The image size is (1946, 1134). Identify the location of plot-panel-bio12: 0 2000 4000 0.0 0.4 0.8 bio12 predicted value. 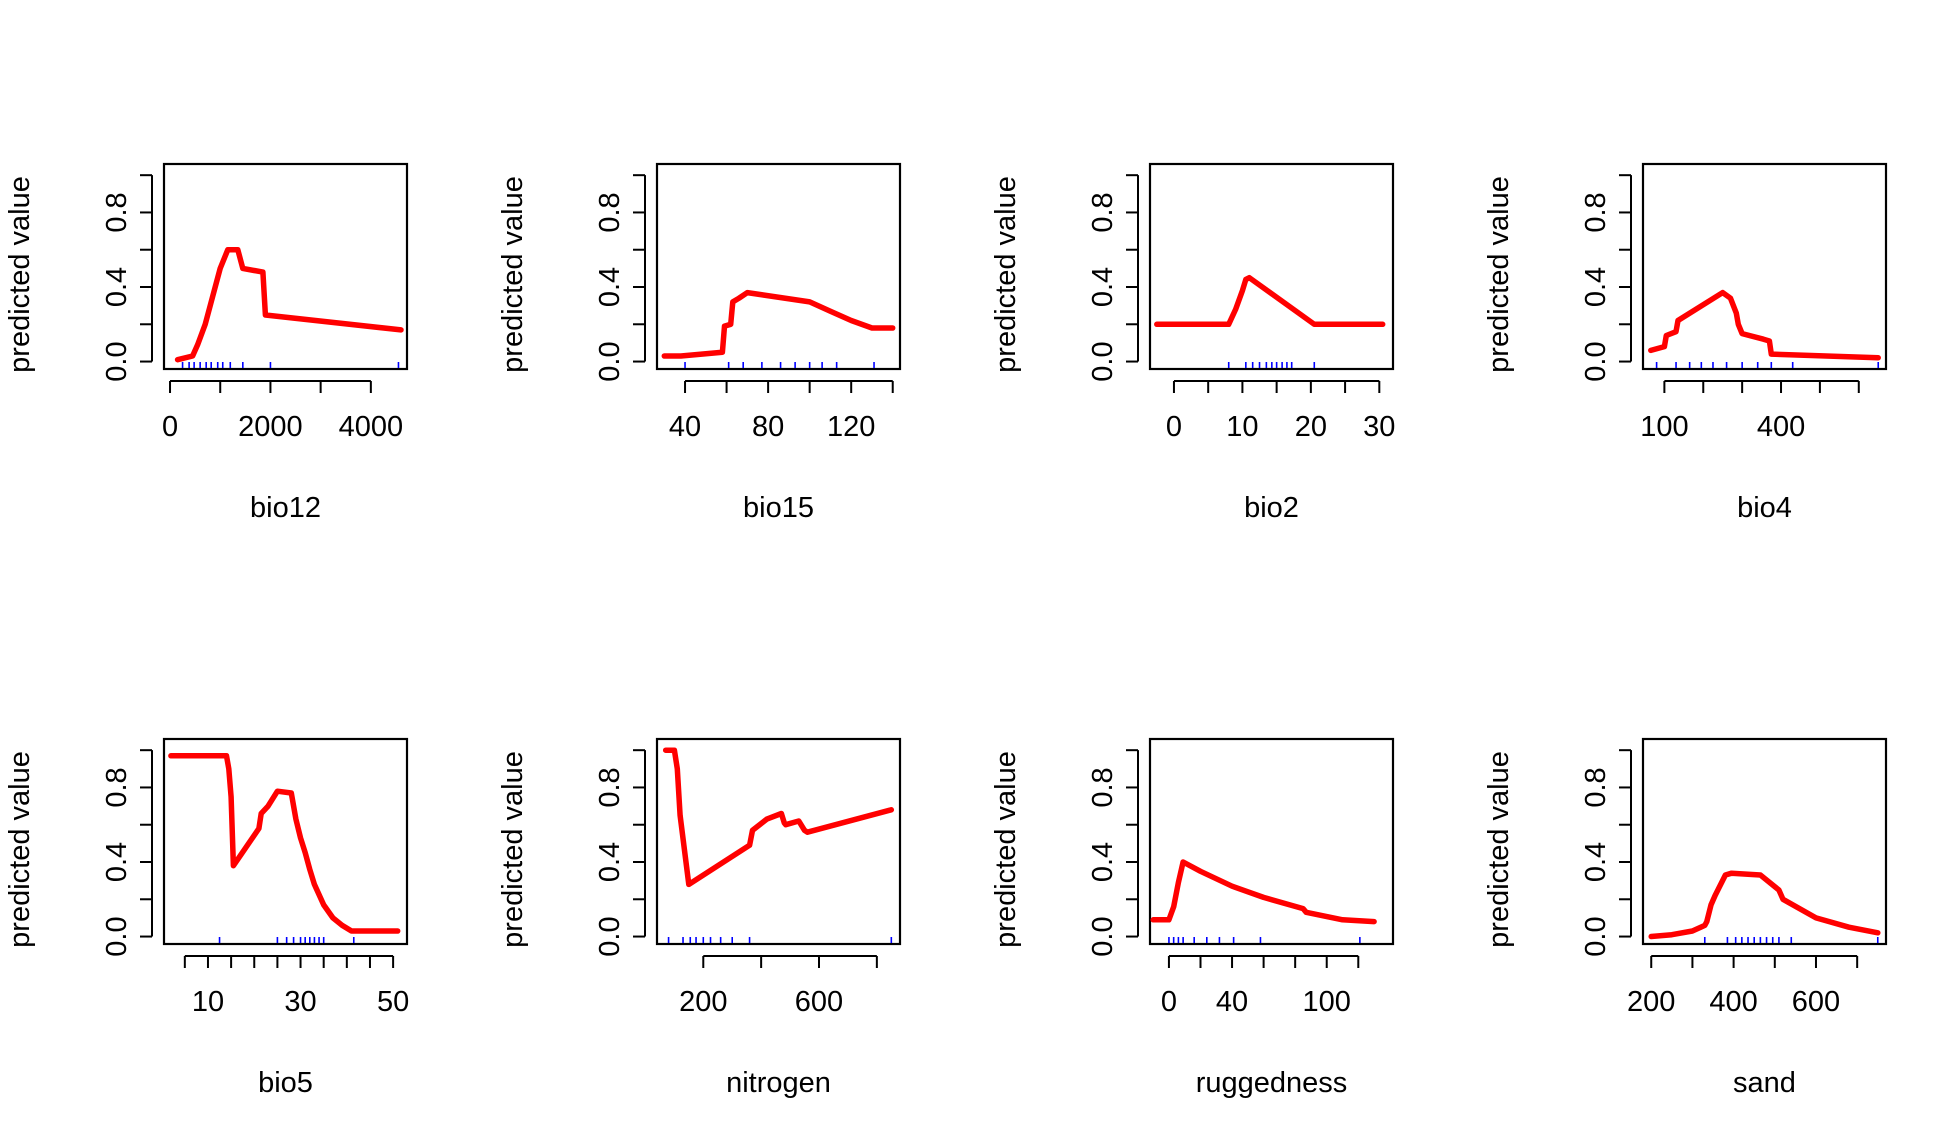
(206, 343).